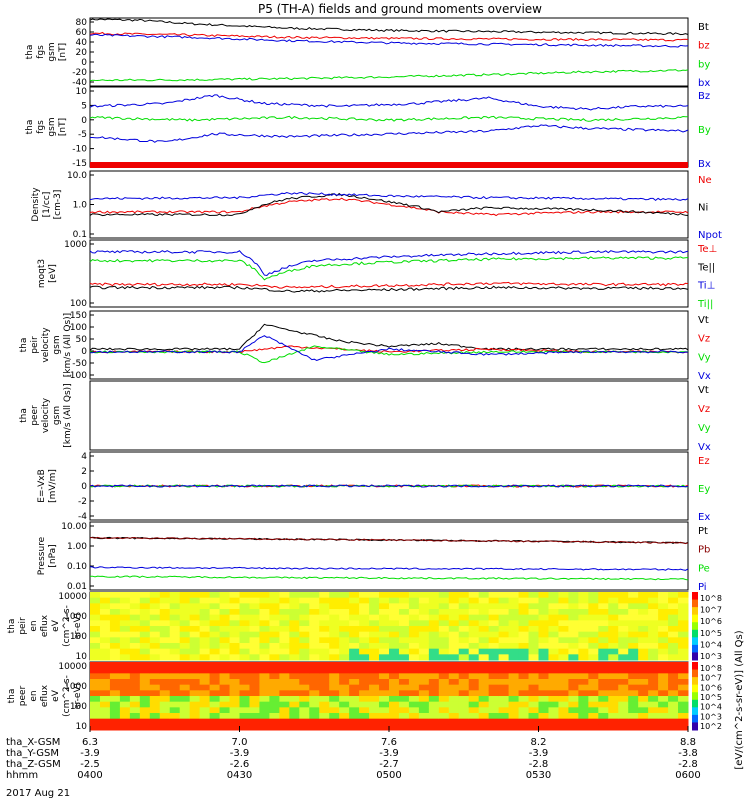 The image size is (750, 800). I want to click on series-line-Ti||, so click(389, 268).